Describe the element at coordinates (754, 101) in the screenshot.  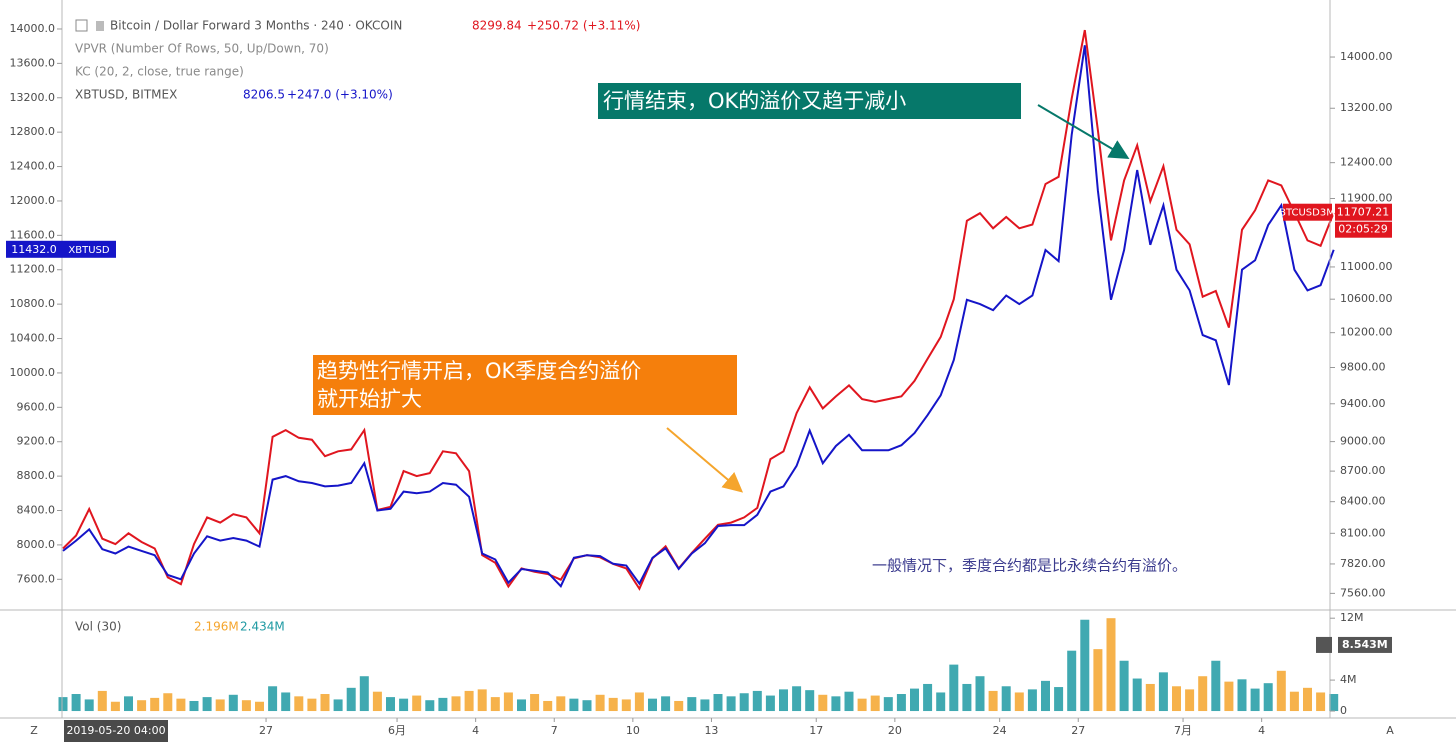
I see `annotation-text: 行情结束，OK的溢价又趋于减小` at that location.